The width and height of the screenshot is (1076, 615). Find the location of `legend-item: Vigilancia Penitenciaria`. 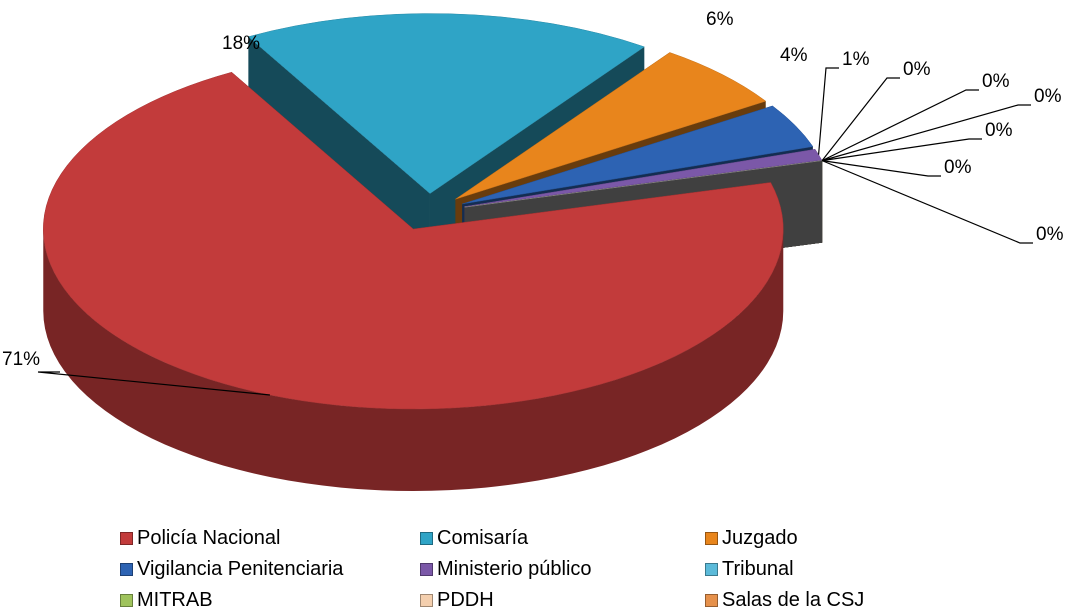

legend-item: Vigilancia Penitenciaria is located at coordinates (231, 569).